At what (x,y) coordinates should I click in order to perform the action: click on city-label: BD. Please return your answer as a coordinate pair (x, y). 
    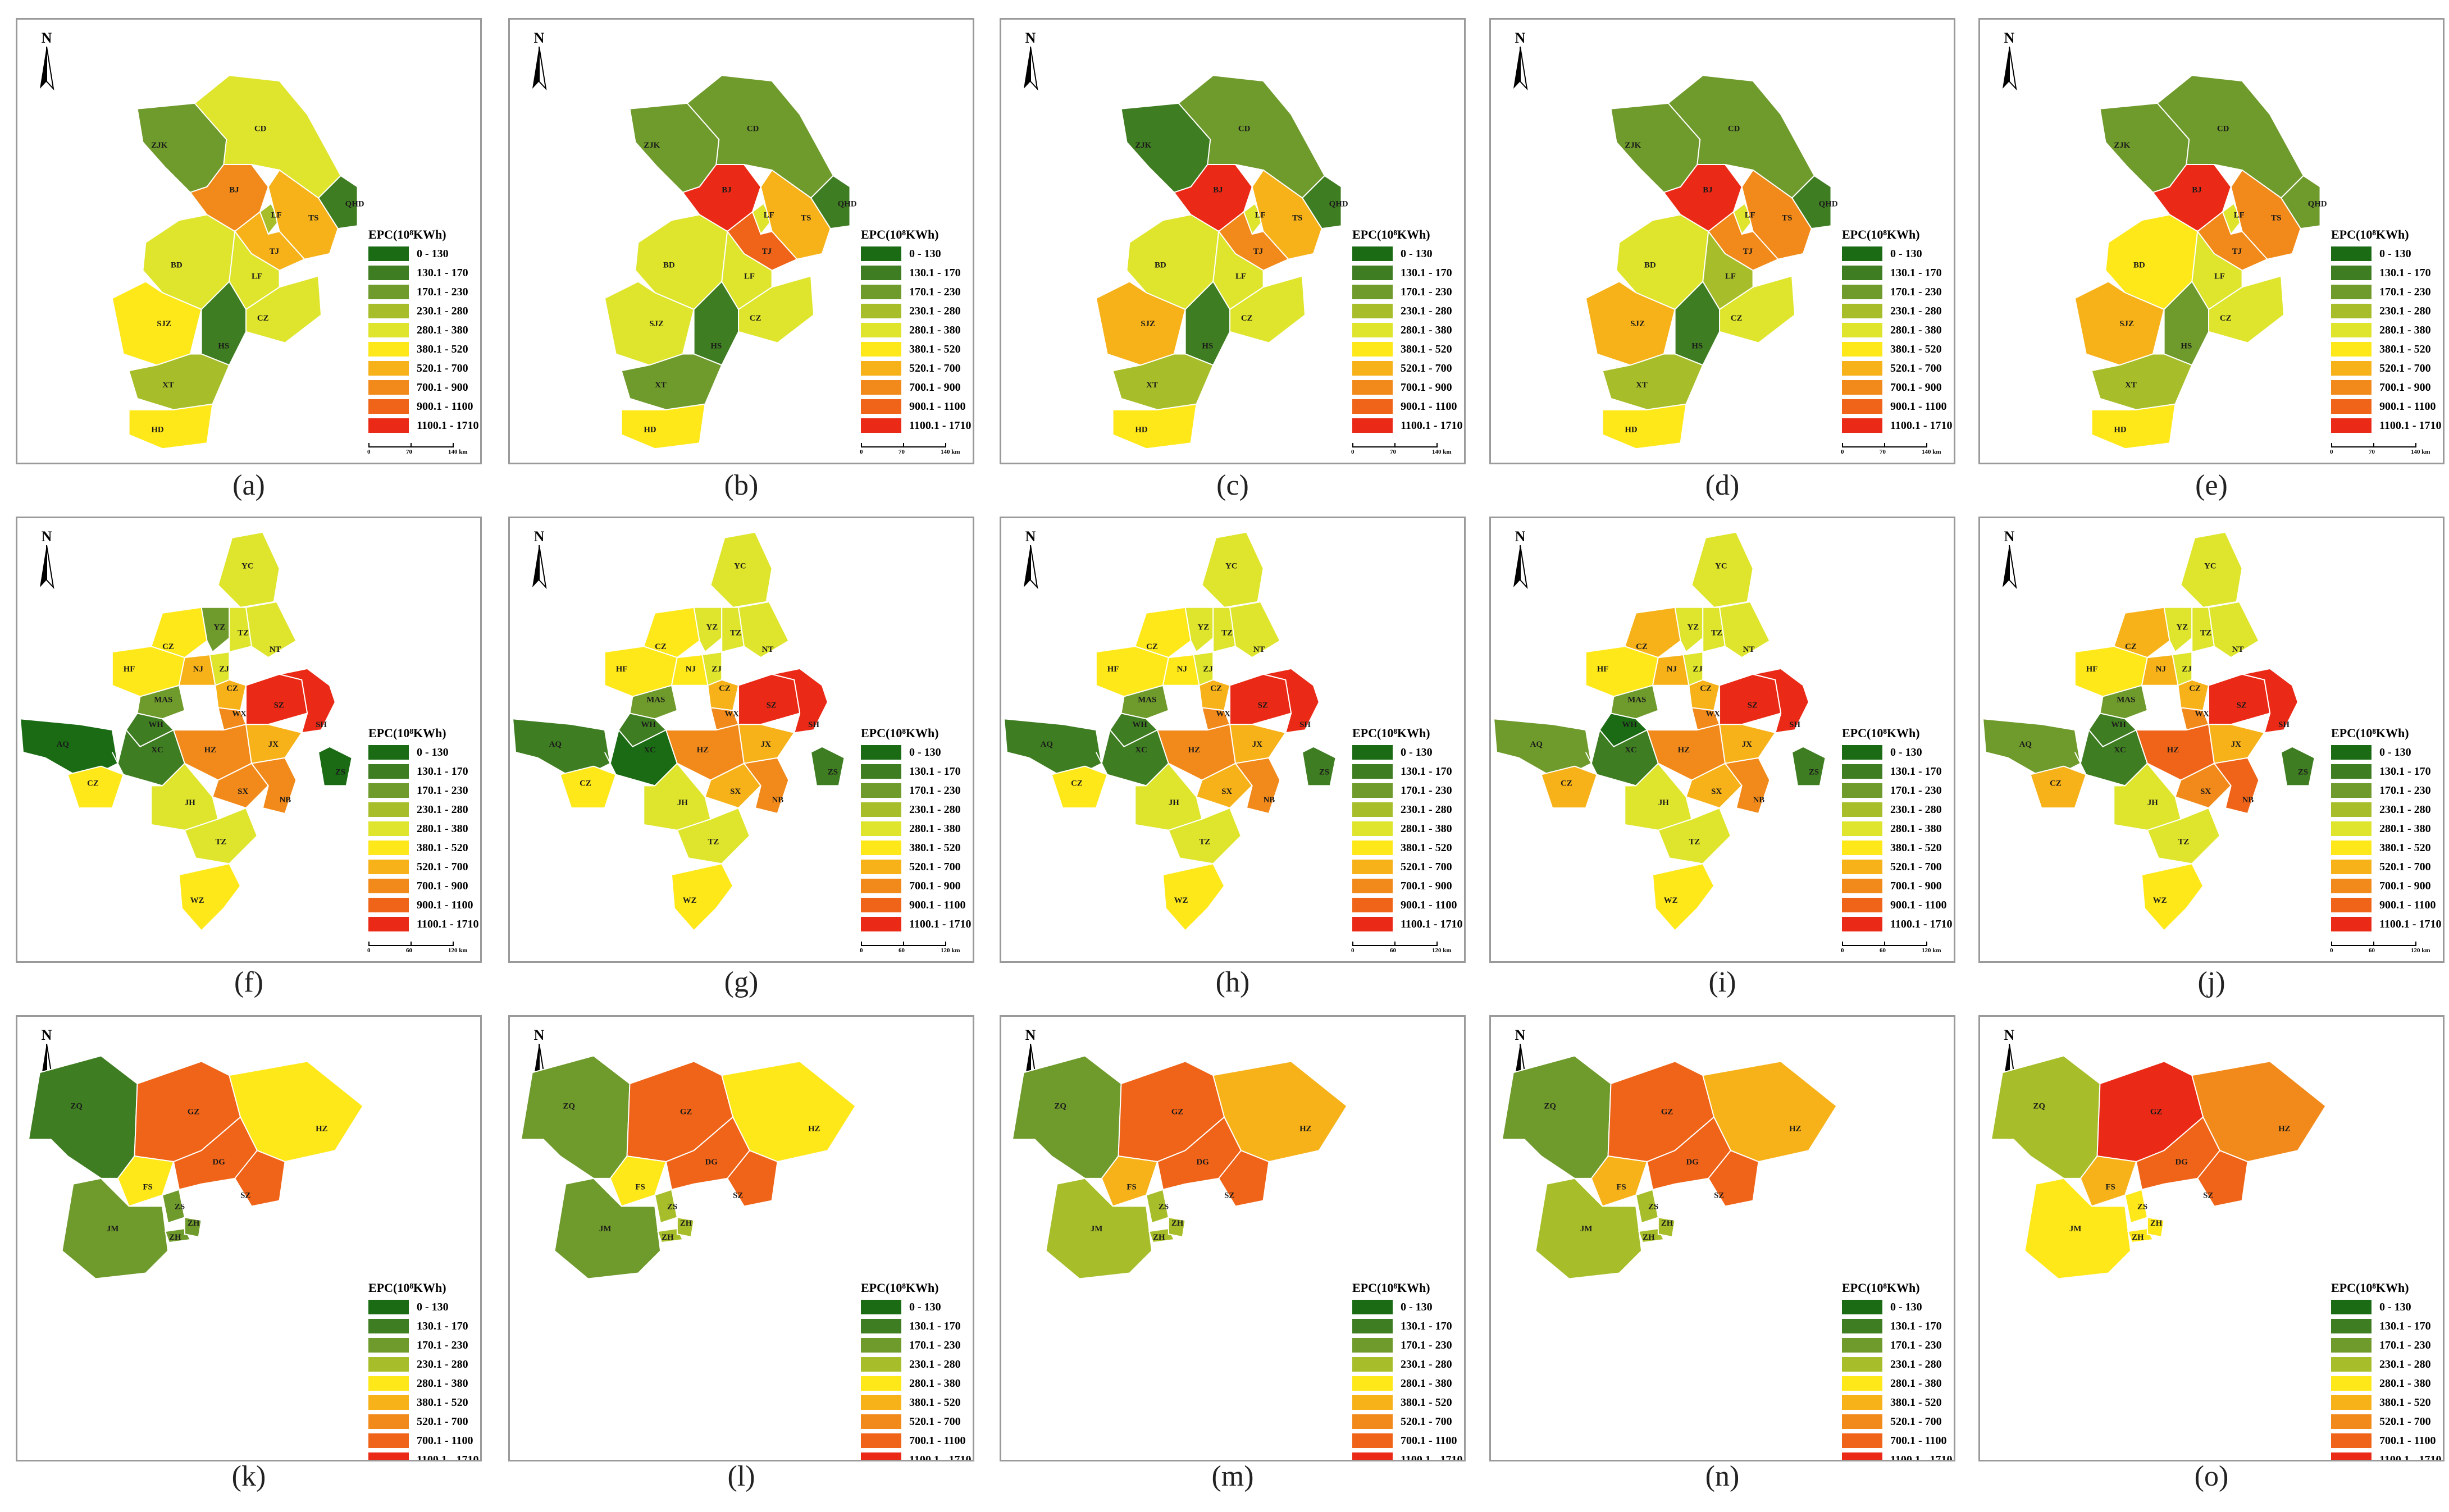
    Looking at the image, I should click on (1160, 265).